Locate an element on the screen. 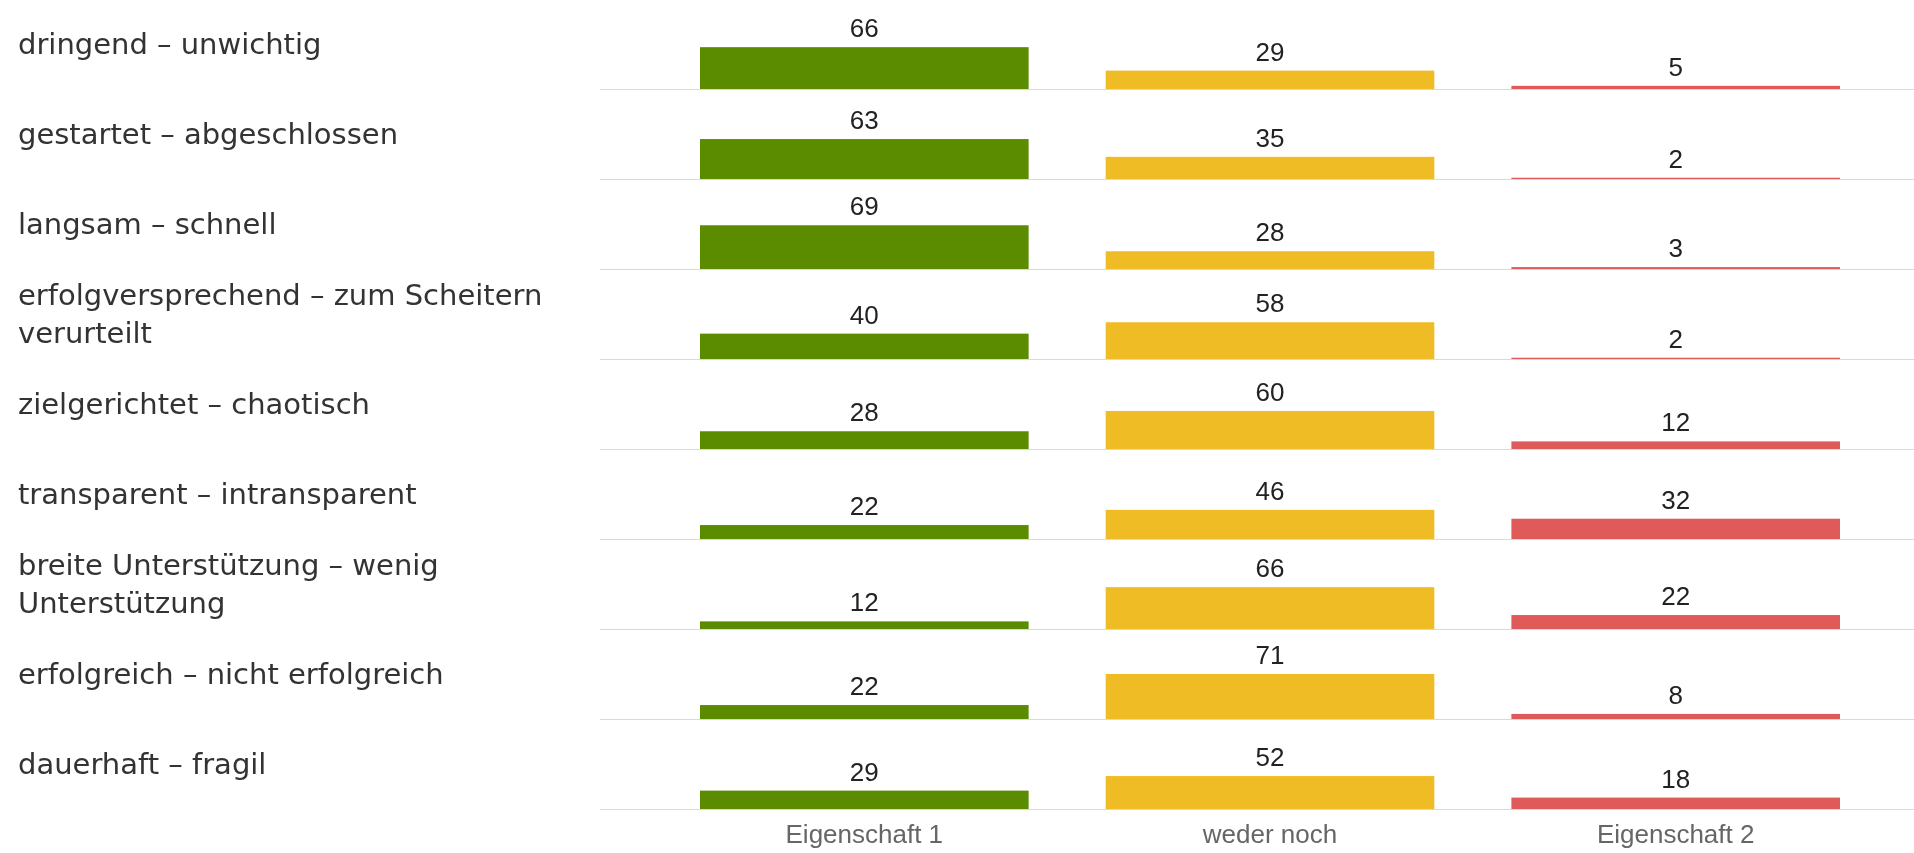  data-label: 40 is located at coordinates (864, 314).